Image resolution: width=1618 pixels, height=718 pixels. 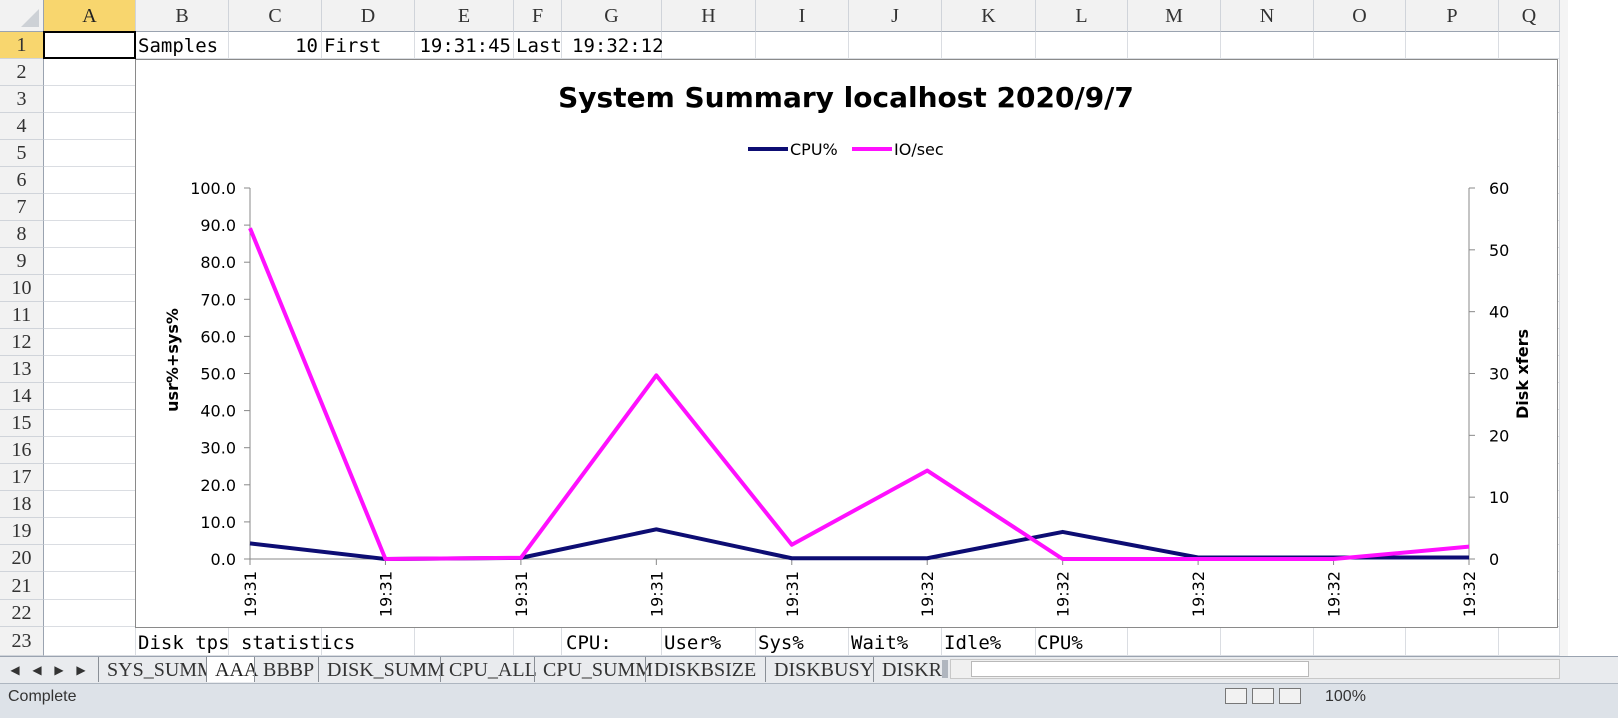 I want to click on row-header-10: 10, so click(x=22, y=288).